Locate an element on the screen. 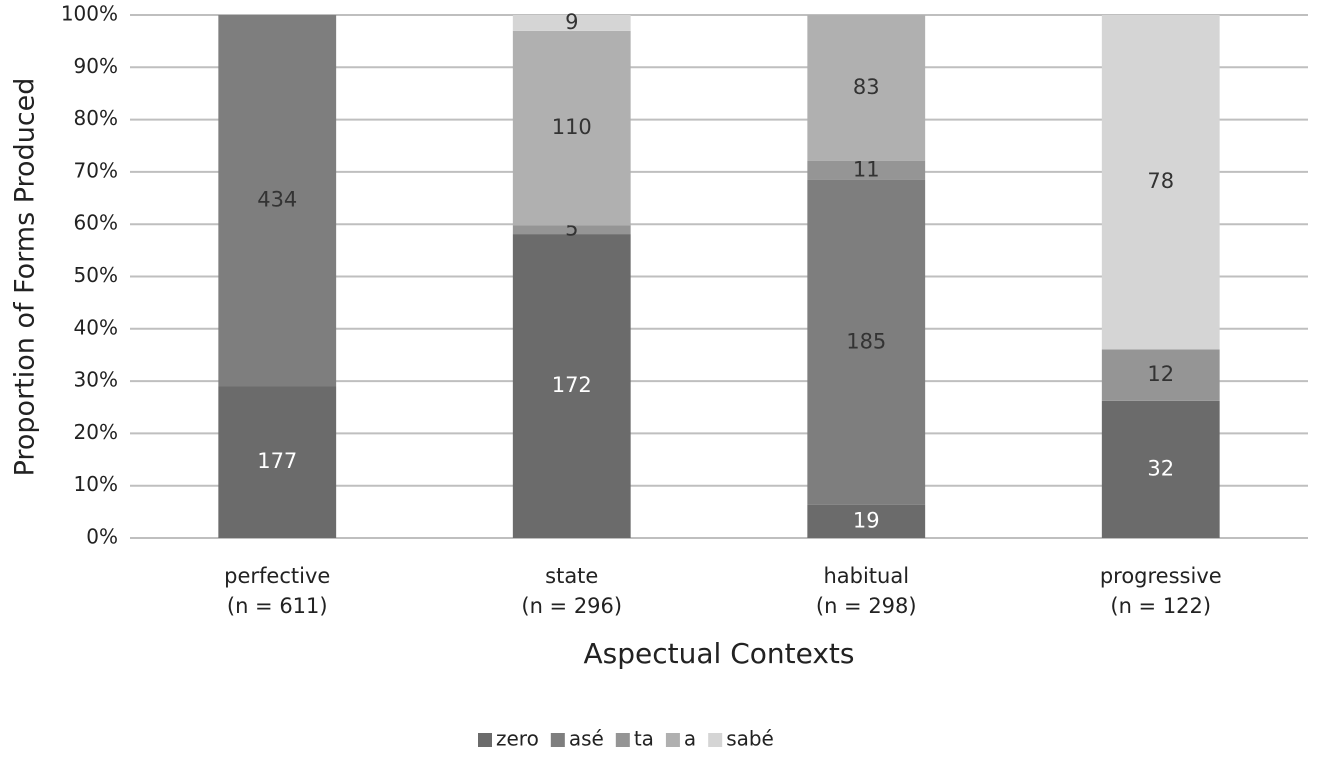 This screenshot has width=1325, height=766. x-tick-label: progressive is located at coordinates (1161, 576).